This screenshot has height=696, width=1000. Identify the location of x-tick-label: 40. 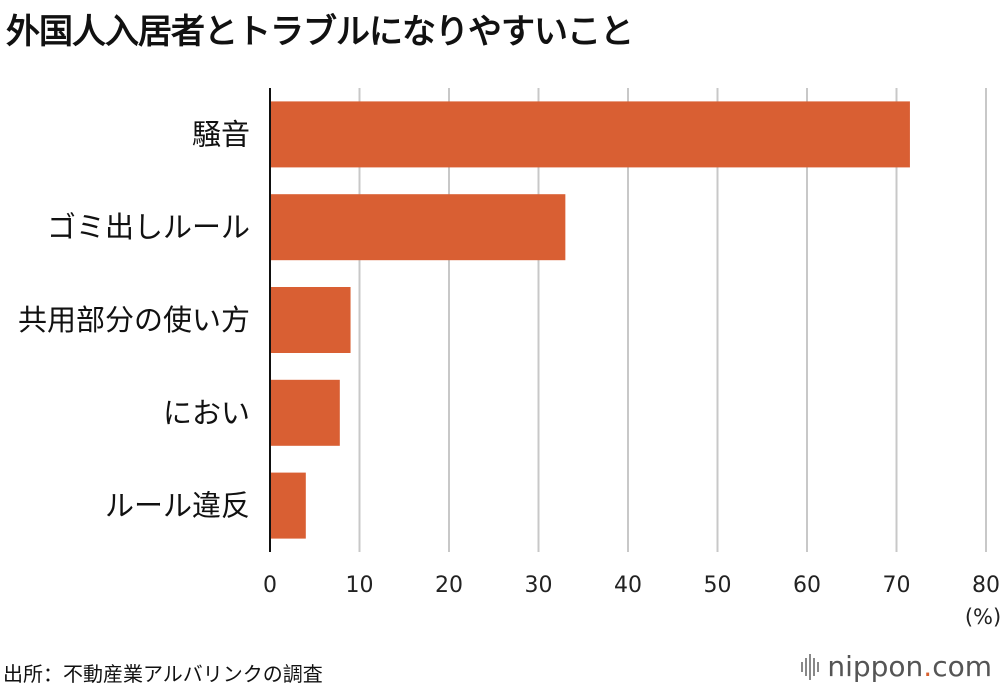
(628, 585).